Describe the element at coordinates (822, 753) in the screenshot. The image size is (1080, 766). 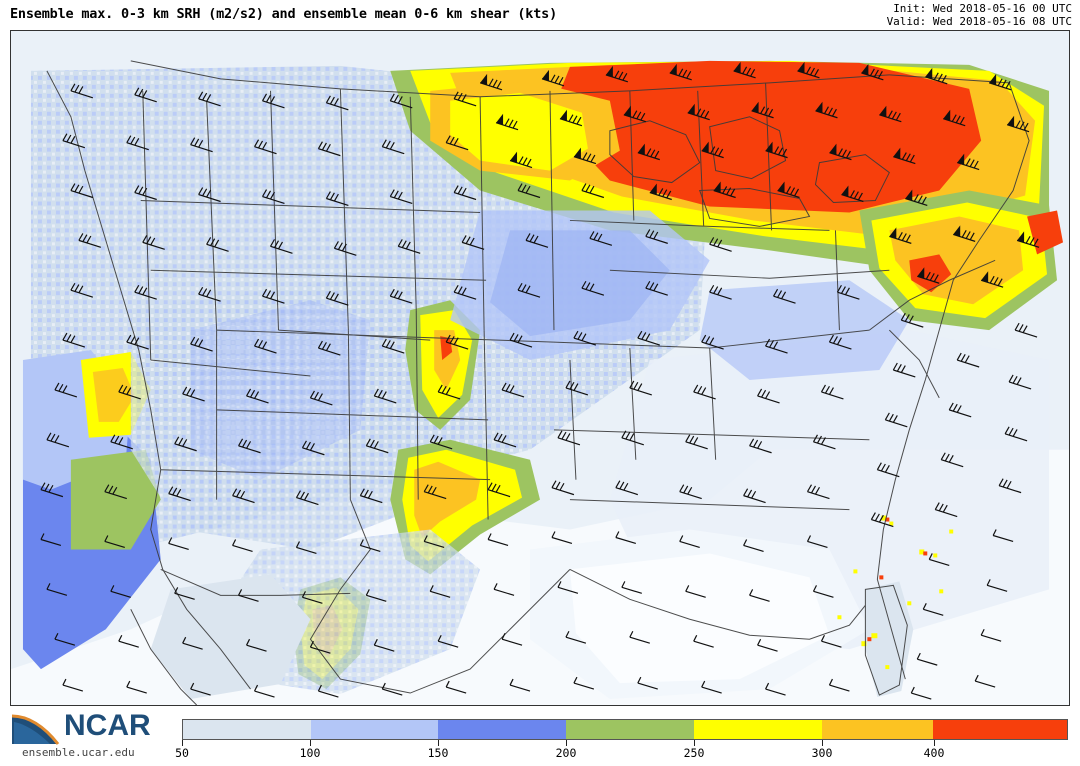
I see `colorbar-tick-label: 300` at that location.